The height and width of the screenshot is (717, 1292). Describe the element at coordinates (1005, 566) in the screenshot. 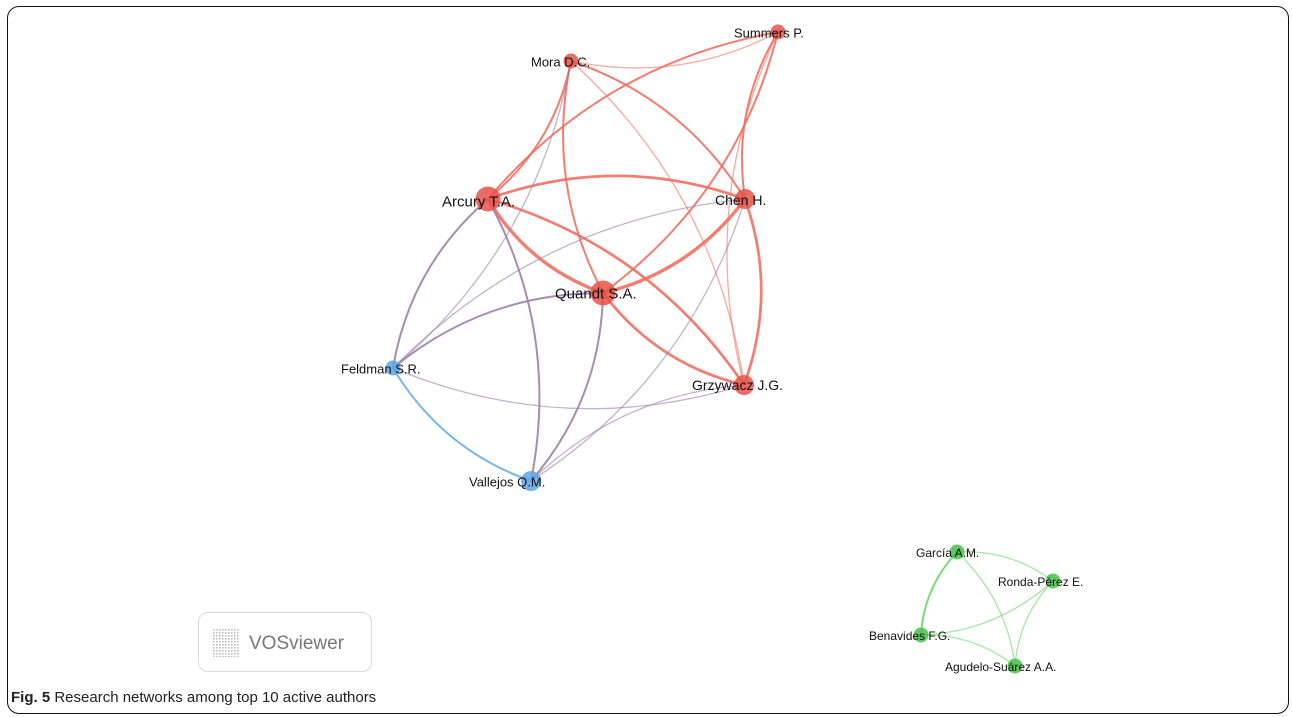

I see `link-garcia-ronda` at that location.